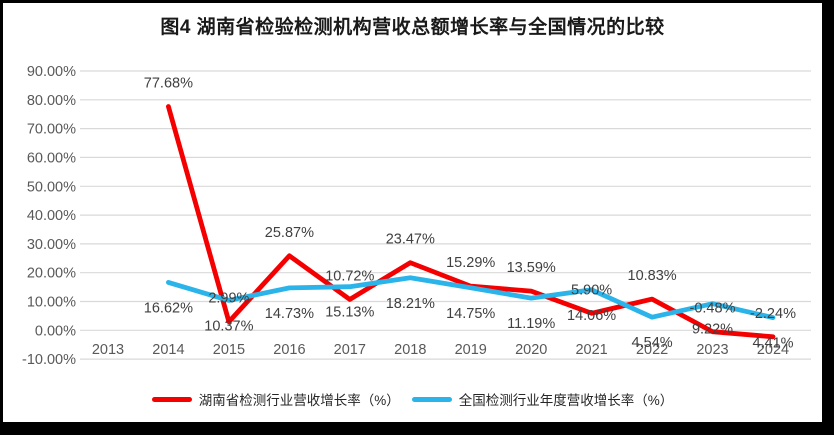  What do you see at coordinates (410, 304) in the screenshot?
I see `data-label-national: 18.21%` at bounding box center [410, 304].